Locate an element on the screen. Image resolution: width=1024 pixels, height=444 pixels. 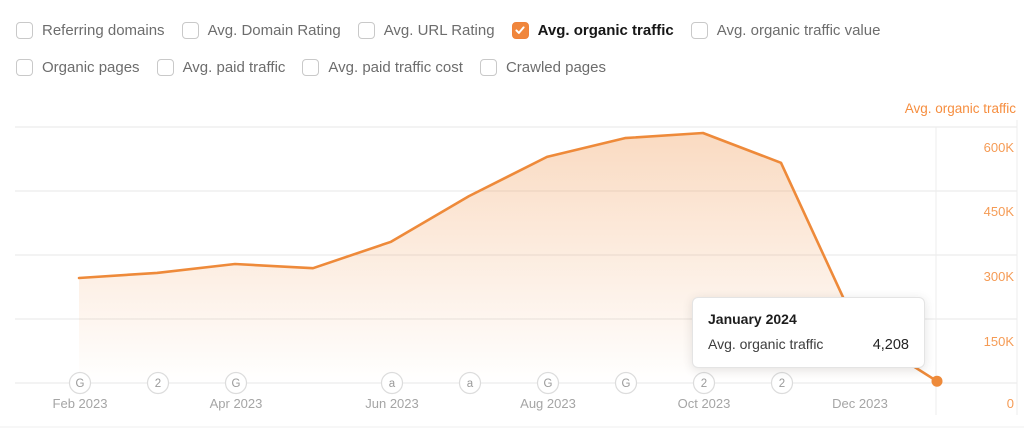
y-tick-label: 300K is located at coordinates (999, 276).